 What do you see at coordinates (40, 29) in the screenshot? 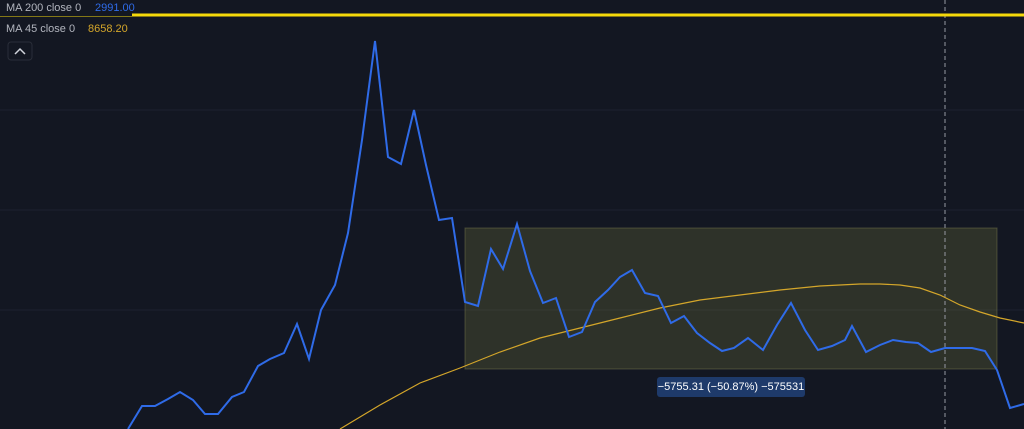
I see `legend-label: MA 45 close 0` at bounding box center [40, 29].